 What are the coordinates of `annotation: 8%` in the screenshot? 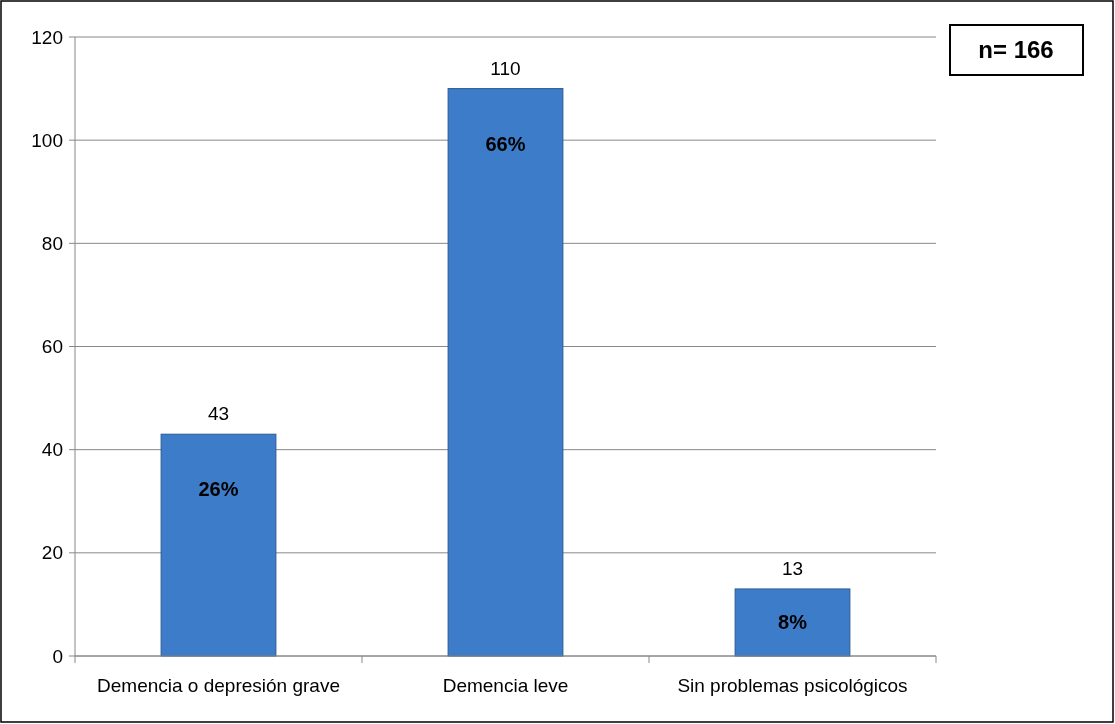 It's located at (793, 622).